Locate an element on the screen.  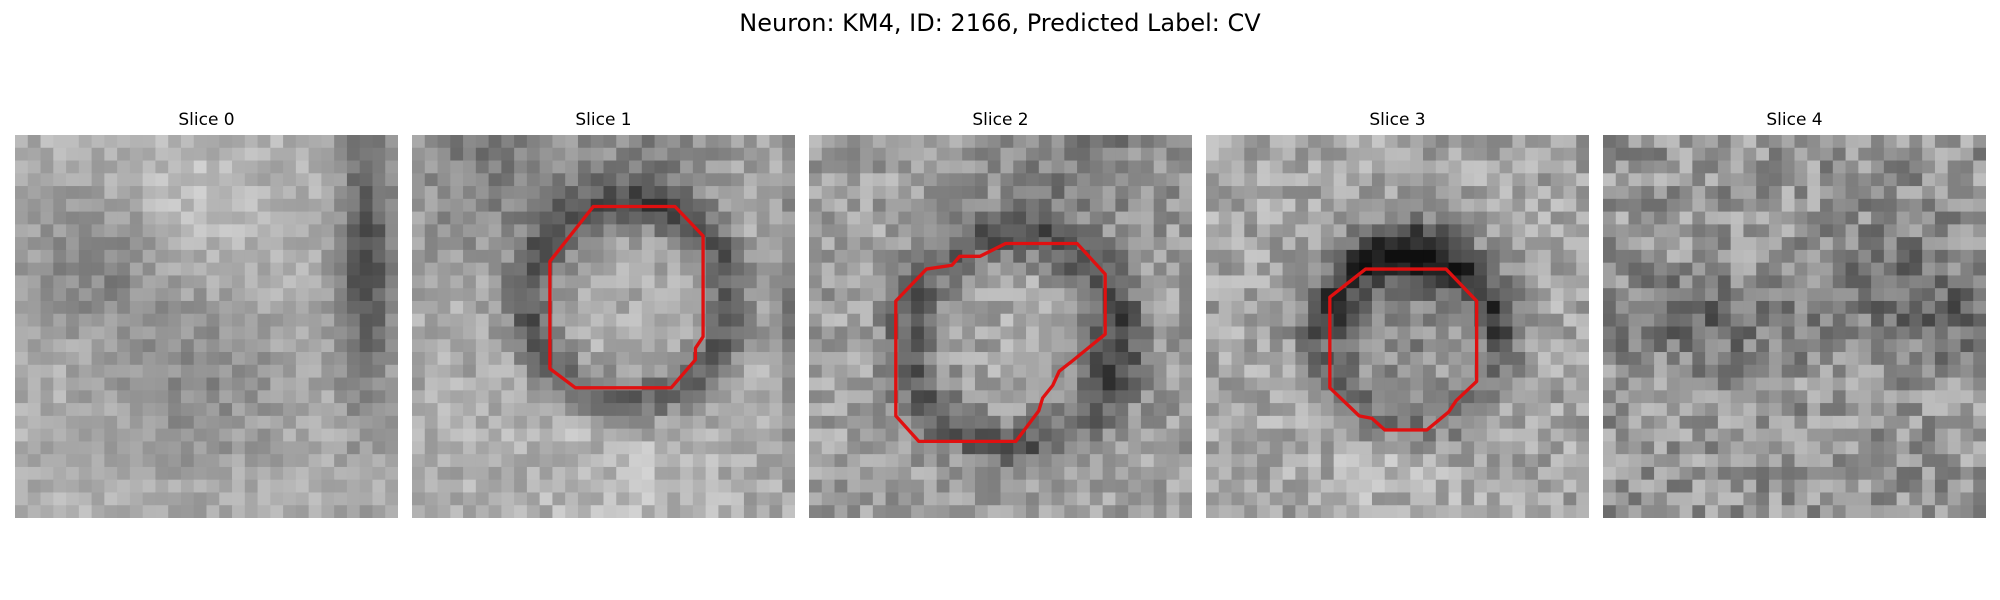
slice-panel-2: Slice 2 is located at coordinates (1000, 313).